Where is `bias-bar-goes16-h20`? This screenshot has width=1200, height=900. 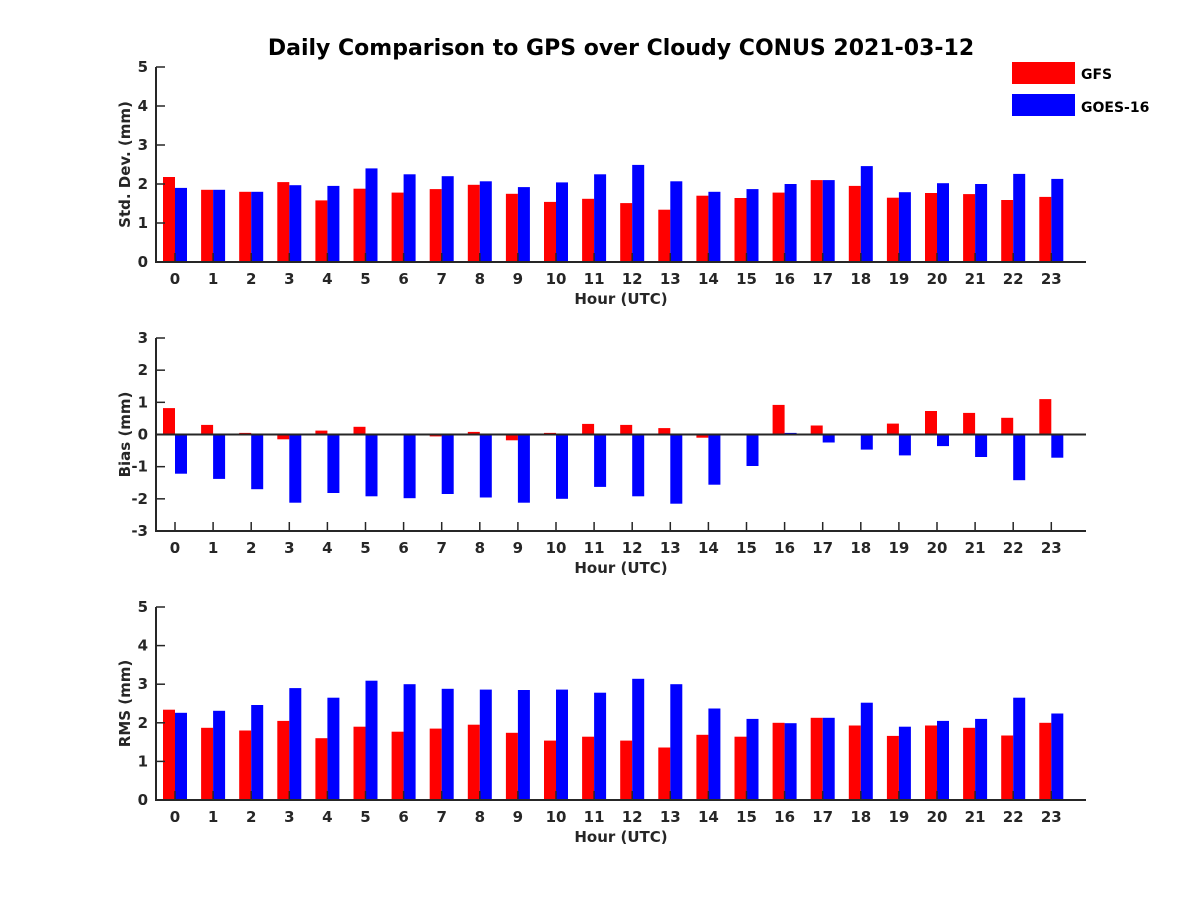
bias-bar-goes16-h20 is located at coordinates (943, 440).